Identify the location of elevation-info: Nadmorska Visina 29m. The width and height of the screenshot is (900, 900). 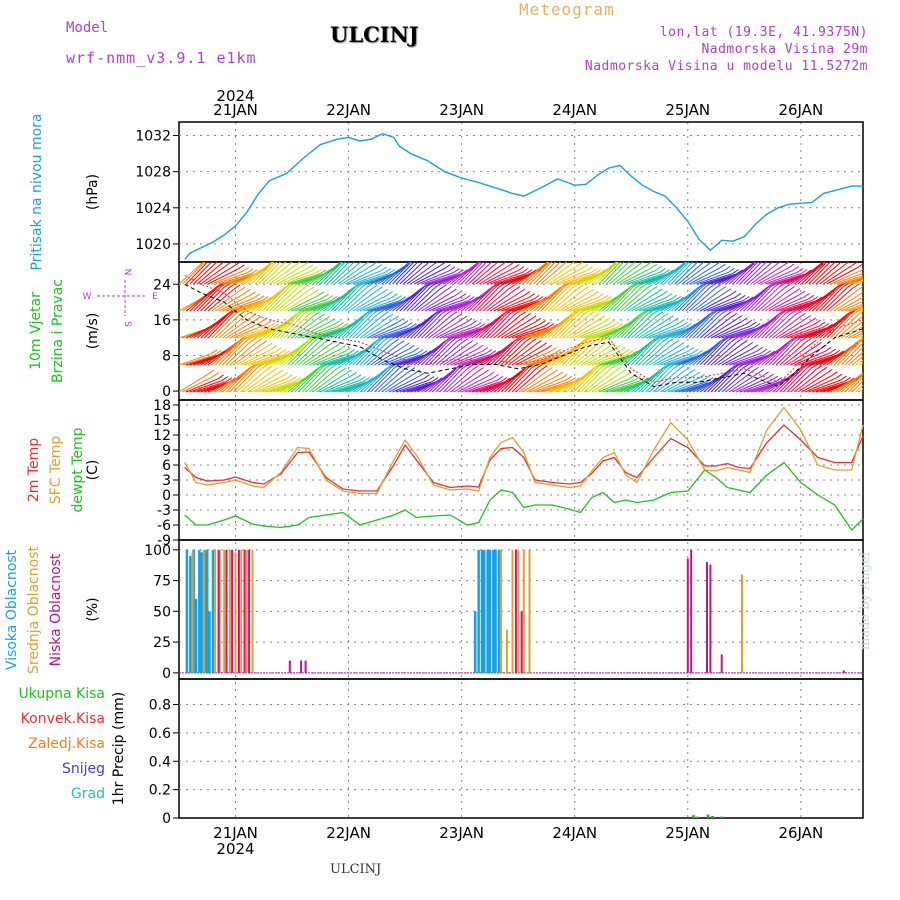
(784, 49).